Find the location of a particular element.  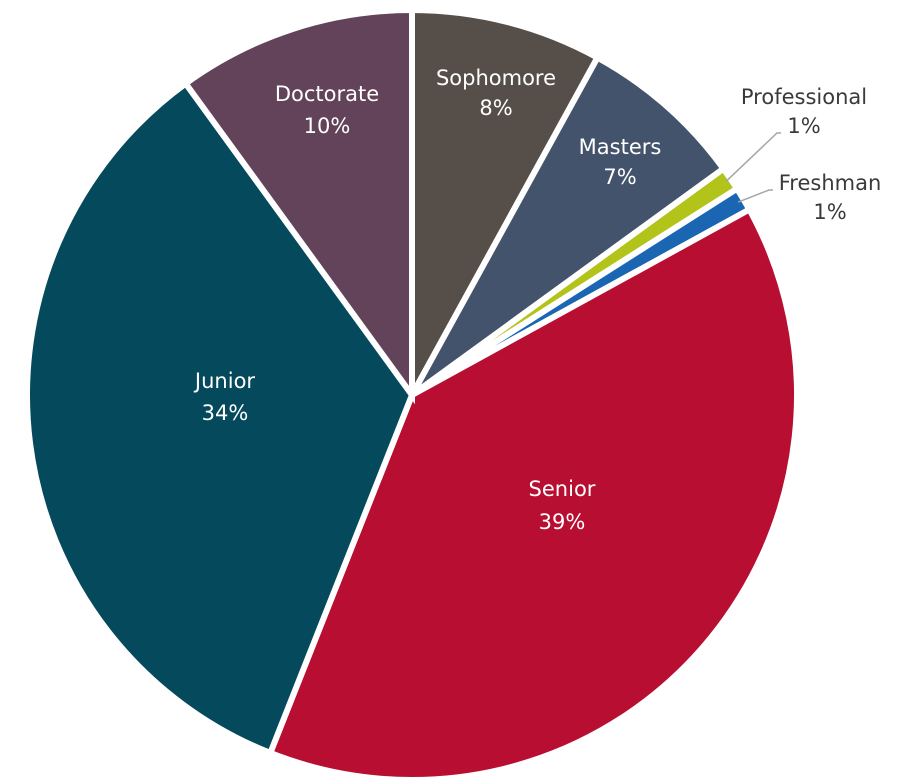

slice-value-doctorate: 10% is located at coordinates (327, 126).